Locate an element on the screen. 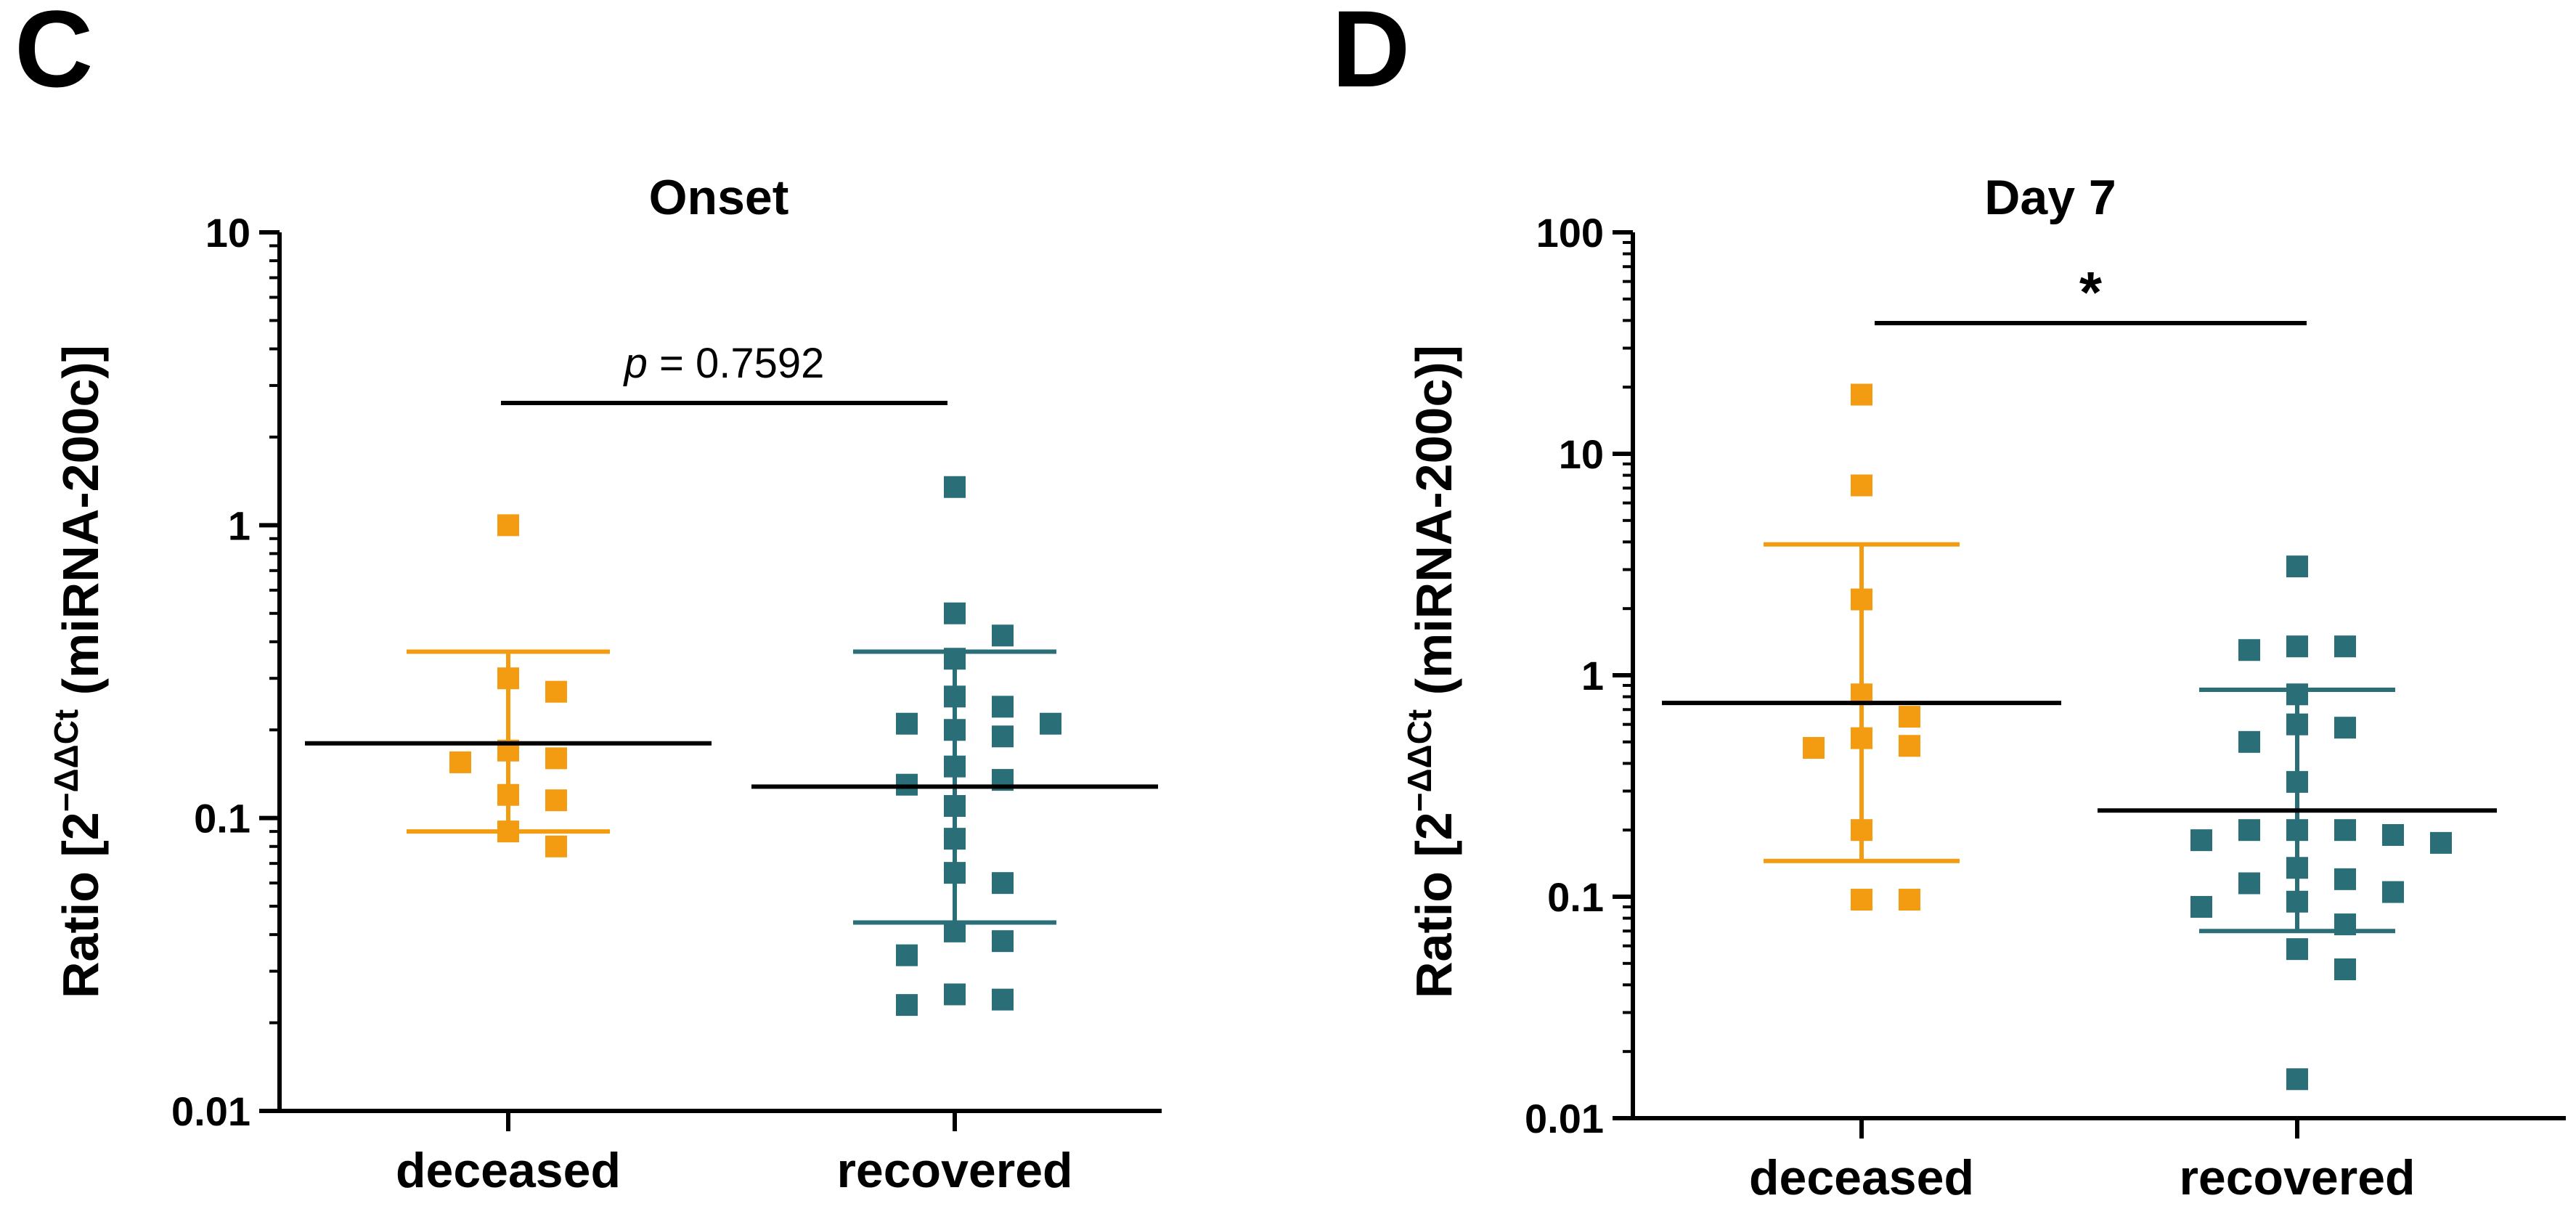  significance-annotation: * is located at coordinates (2091, 292).